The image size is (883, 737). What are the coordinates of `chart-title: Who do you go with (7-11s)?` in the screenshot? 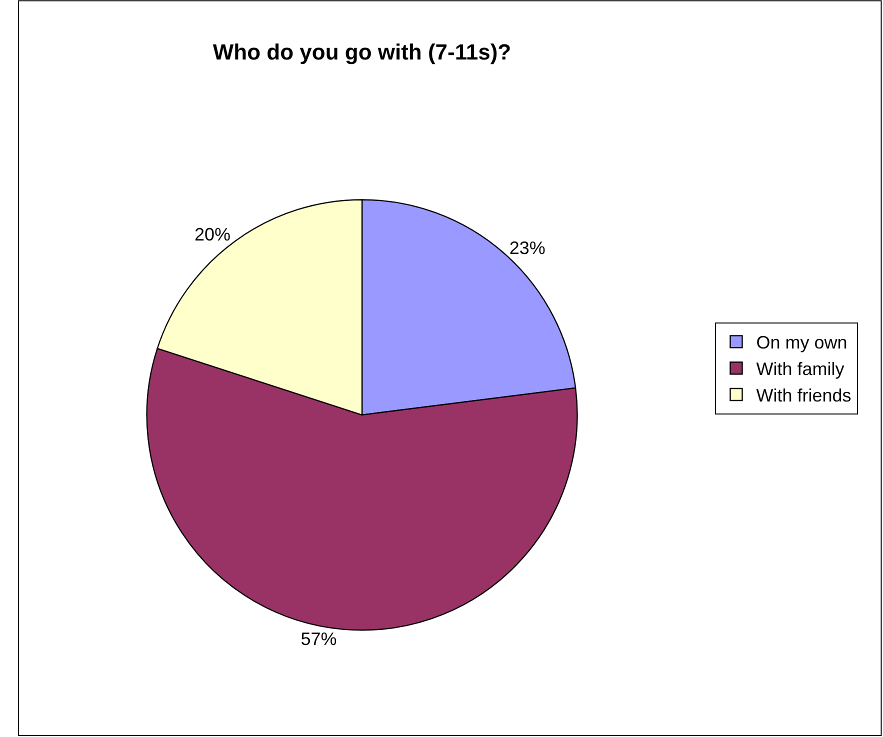 It's located at (362, 51).